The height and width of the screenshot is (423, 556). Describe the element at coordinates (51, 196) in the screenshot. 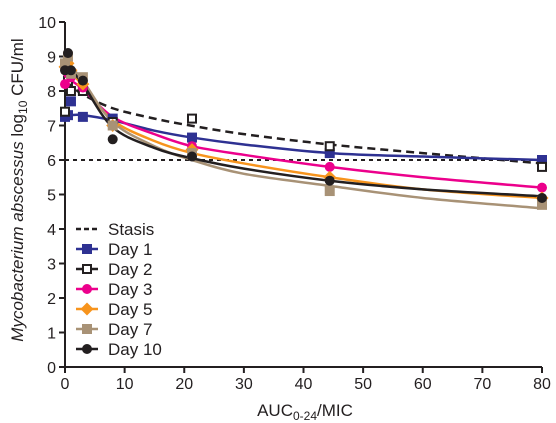

I see `y-tick-label: 5` at that location.